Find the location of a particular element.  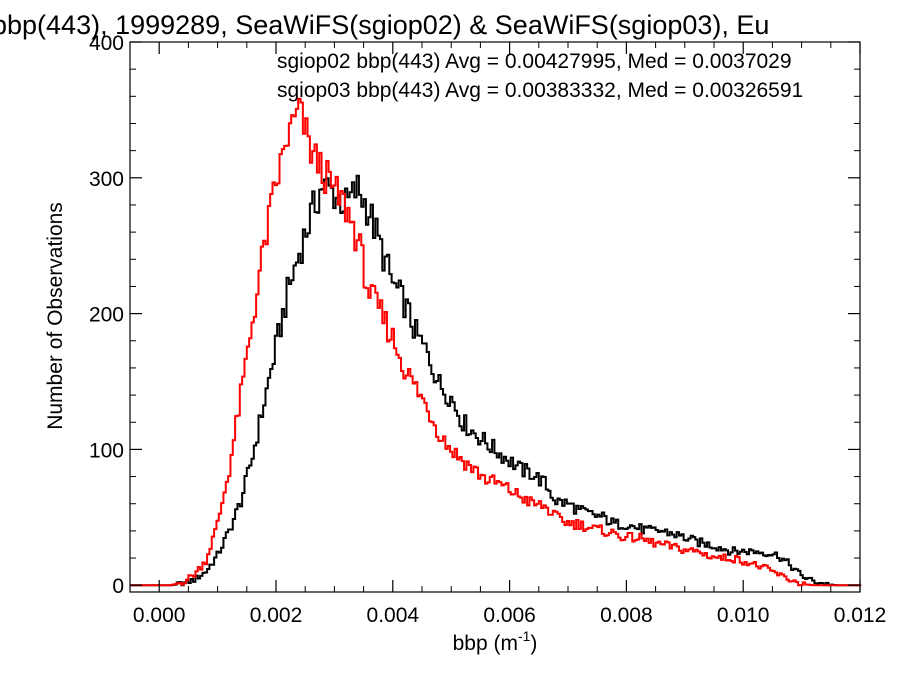

y-tick-label: 300 is located at coordinates (106, 179).